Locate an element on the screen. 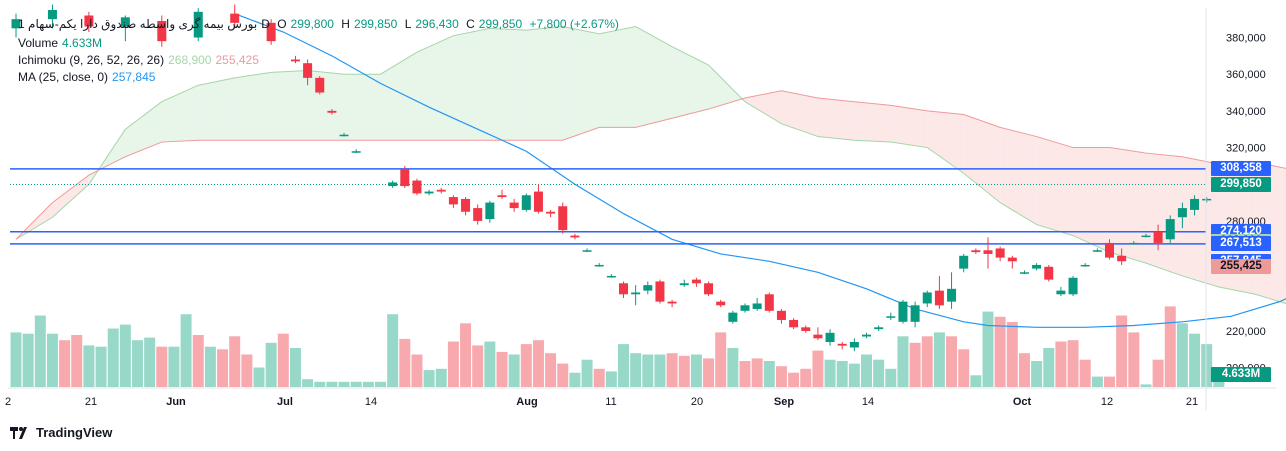 This screenshot has height=451, width=1286. volume-label: Volume is located at coordinates (38, 43).